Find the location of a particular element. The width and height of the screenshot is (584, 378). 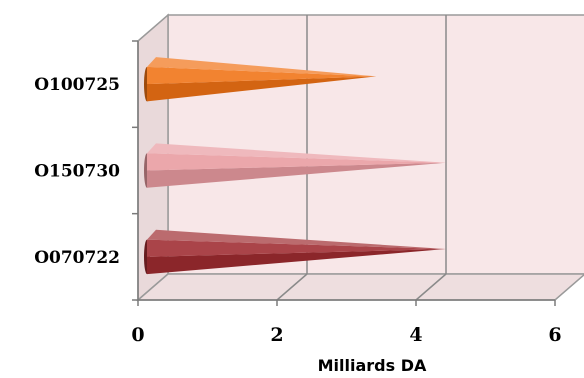

category-labels: O100725 O150730 O070722 is located at coordinates (77, 171).